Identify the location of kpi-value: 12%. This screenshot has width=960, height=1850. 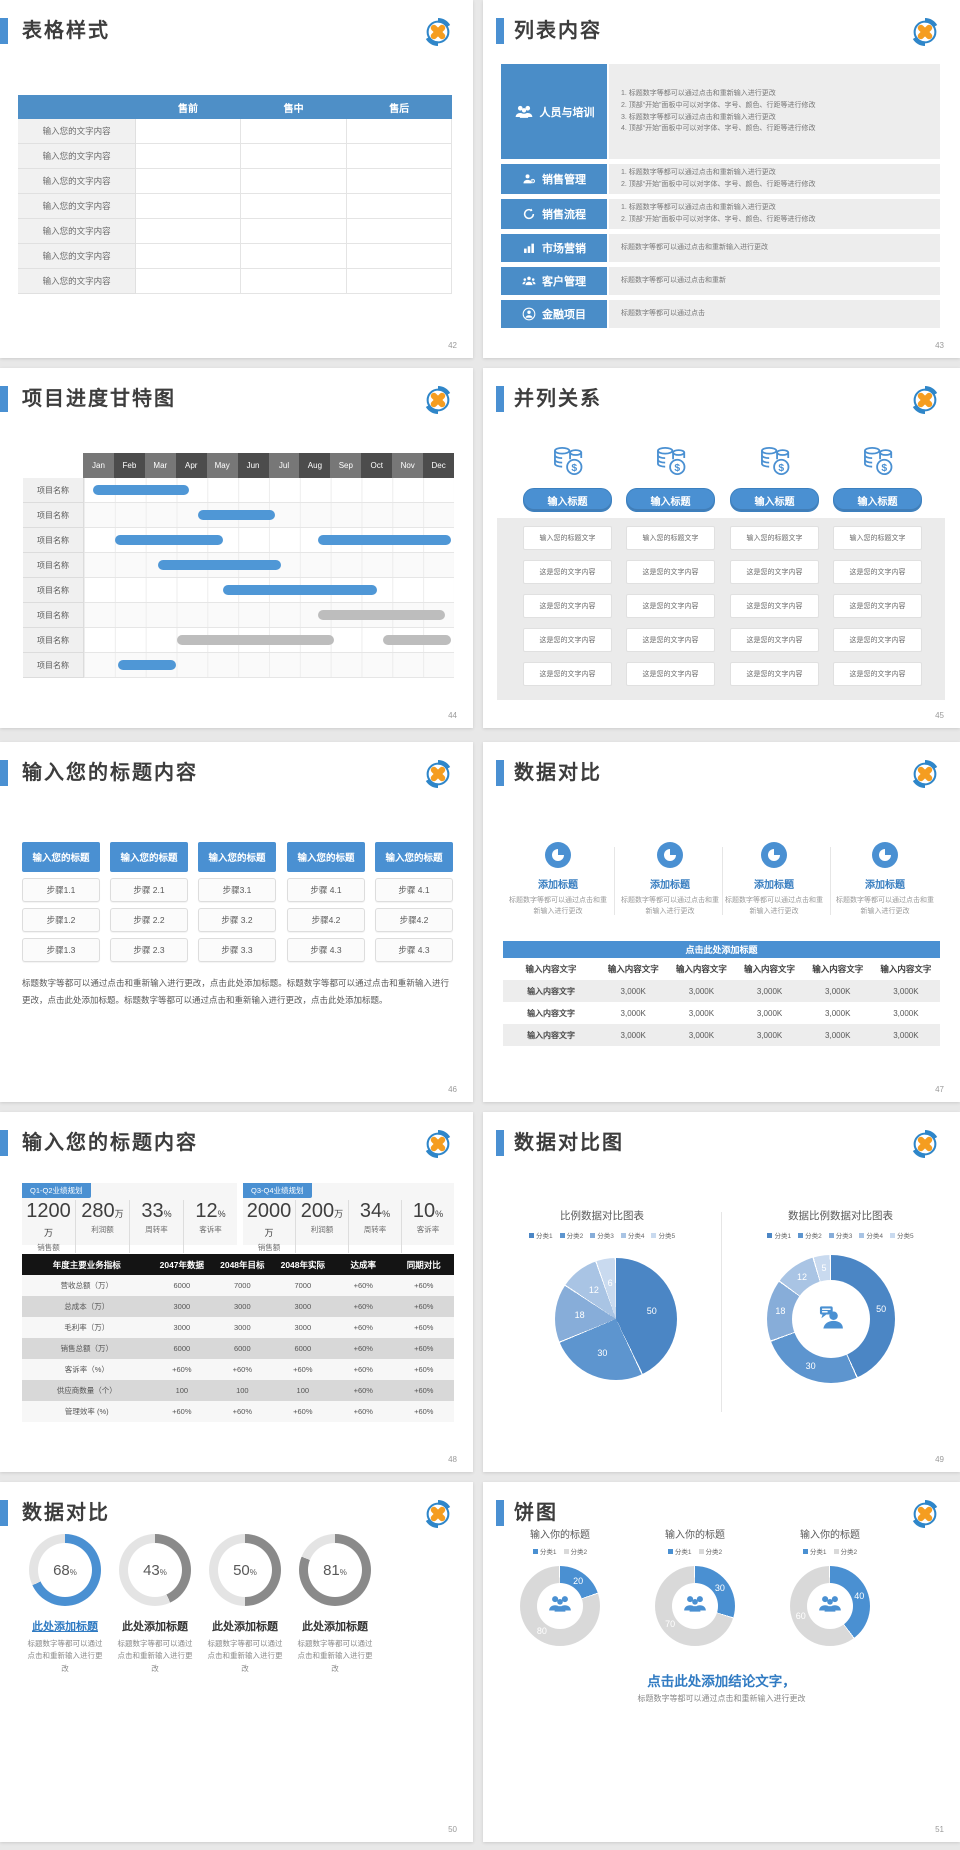
(210, 1211).